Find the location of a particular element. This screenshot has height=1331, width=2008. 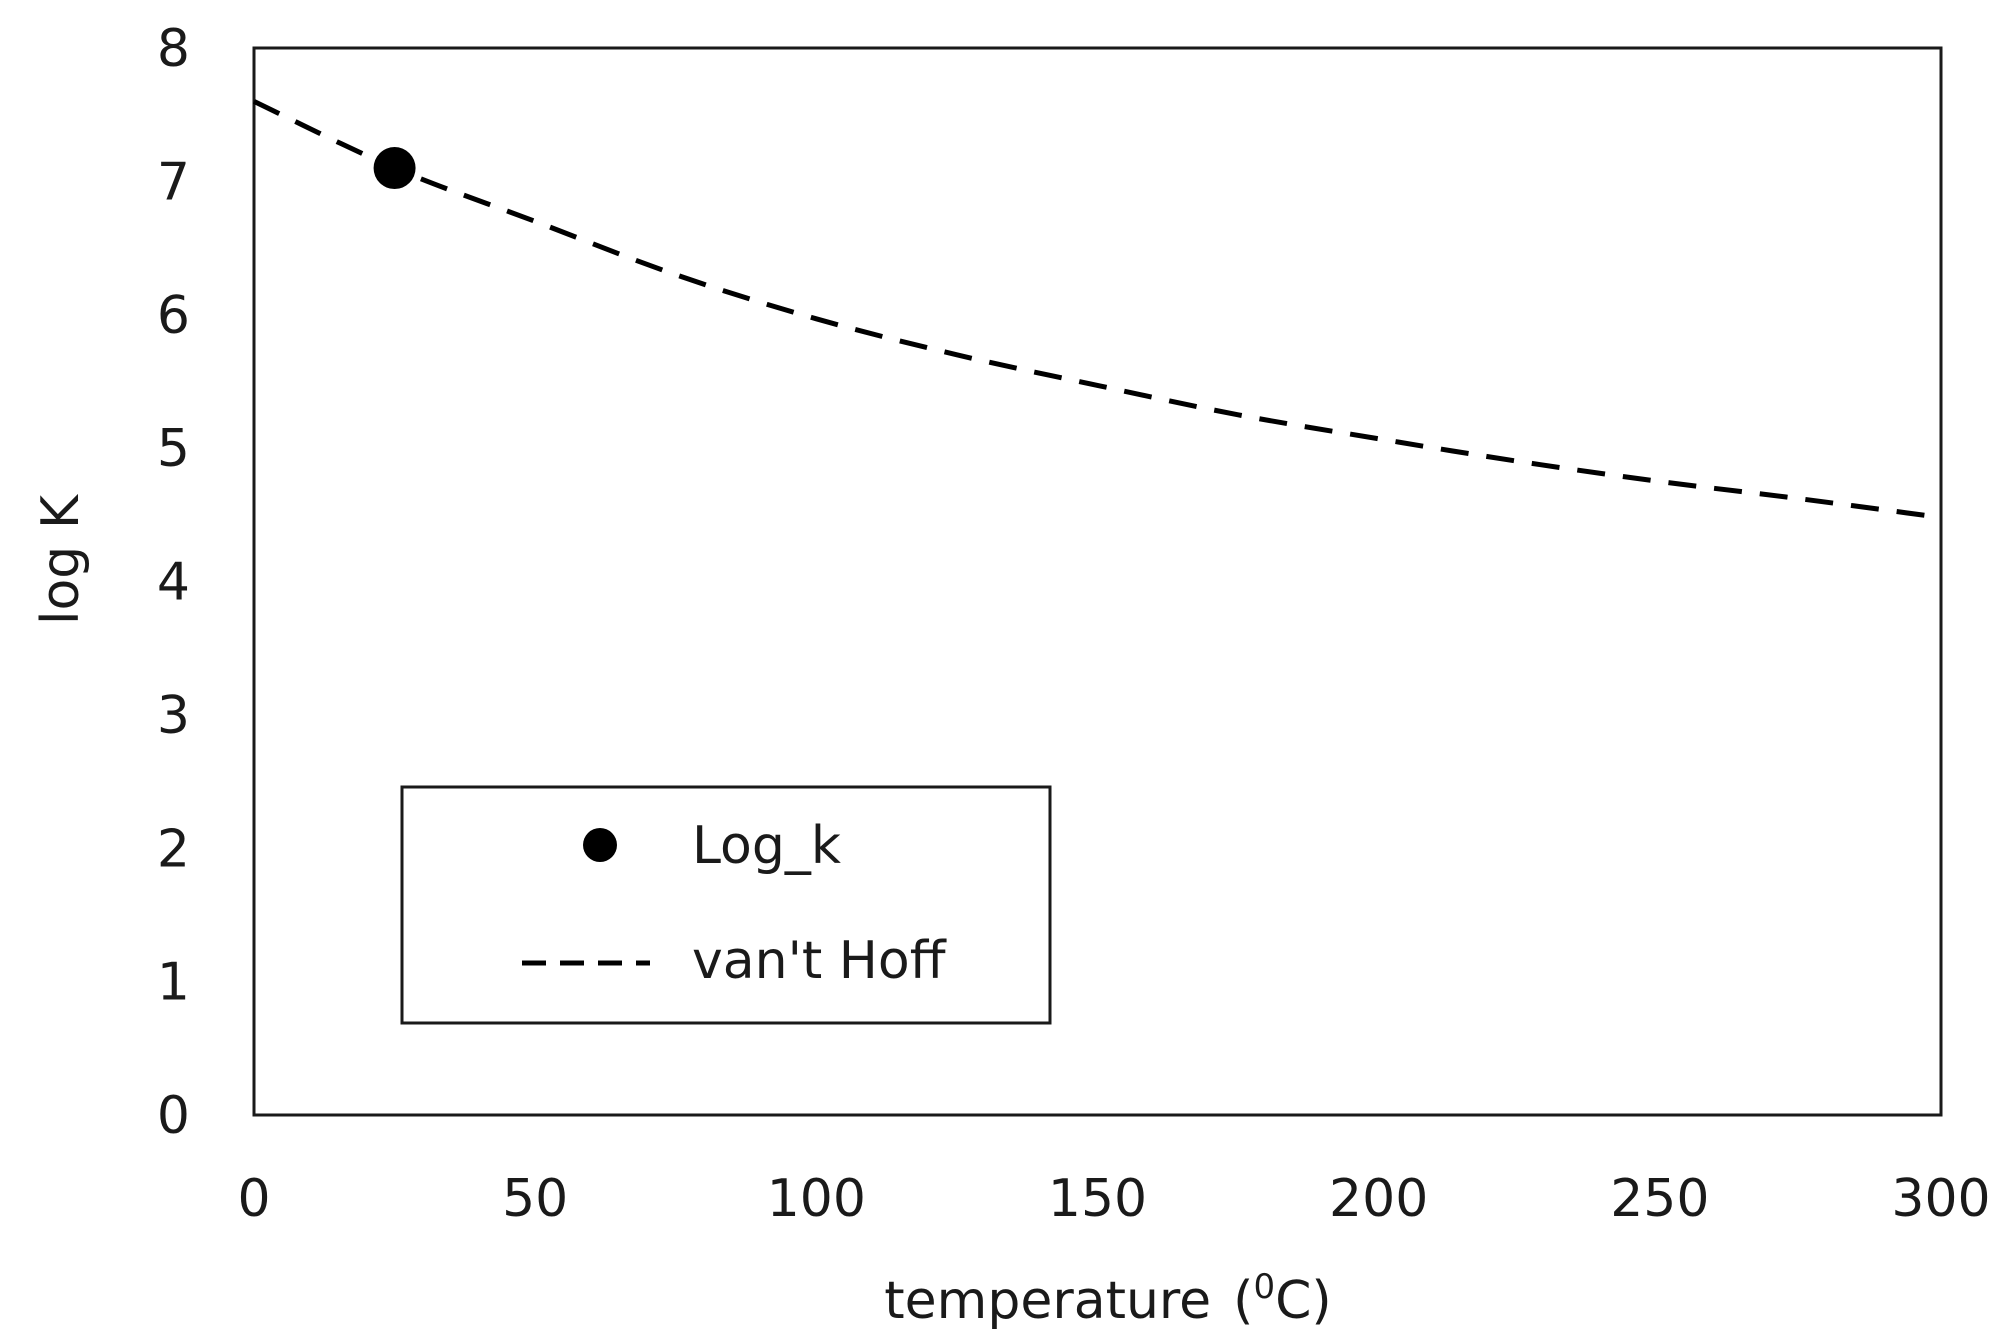

x-tick-label: 200 is located at coordinates (1378, 1199).